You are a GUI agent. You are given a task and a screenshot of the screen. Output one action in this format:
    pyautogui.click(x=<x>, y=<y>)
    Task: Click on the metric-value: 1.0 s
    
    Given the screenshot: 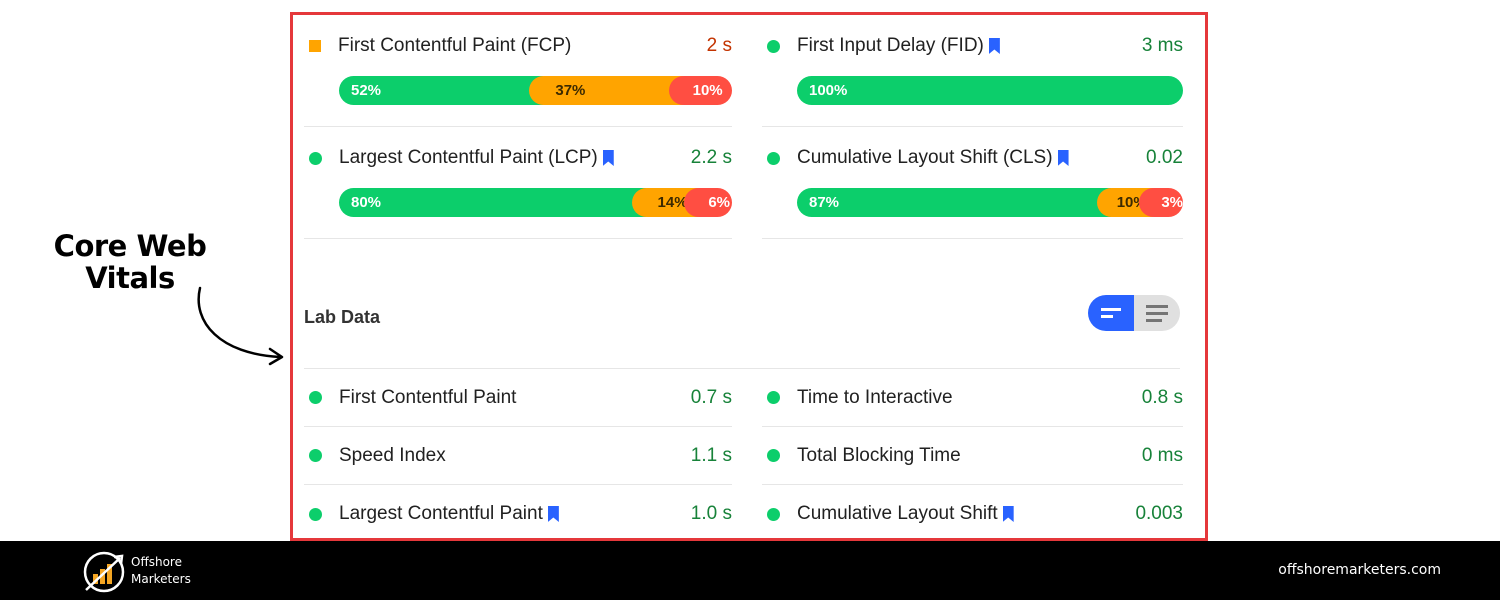 What is the action you would take?
    pyautogui.click(x=711, y=513)
    